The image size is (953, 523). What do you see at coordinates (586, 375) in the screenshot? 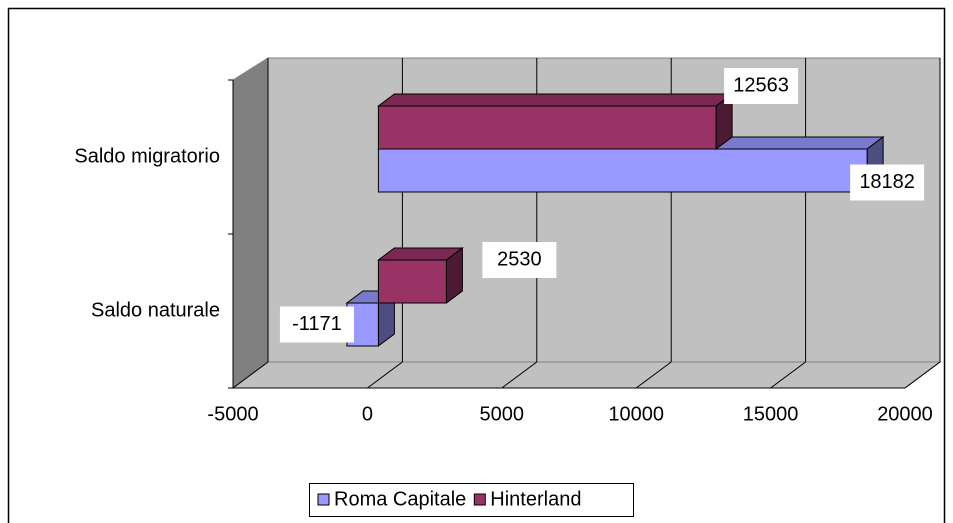
I see `floor` at bounding box center [586, 375].